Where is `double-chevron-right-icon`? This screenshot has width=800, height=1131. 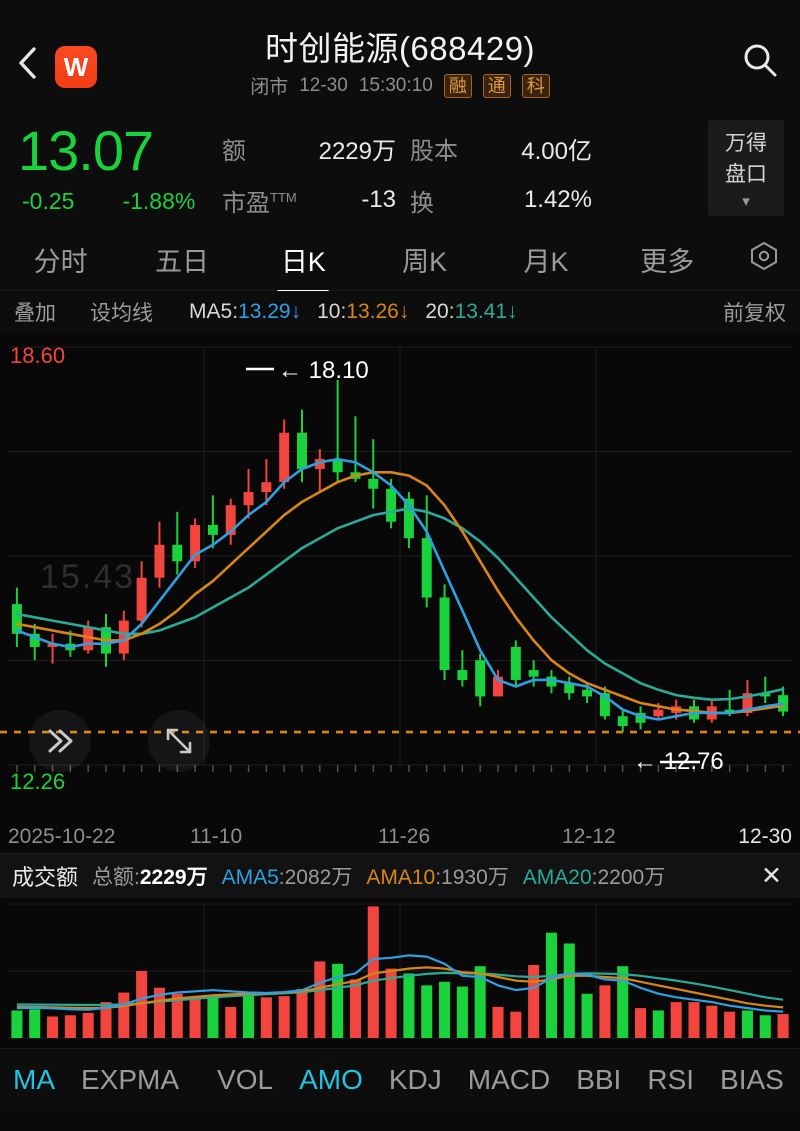 double-chevron-right-icon is located at coordinates (60, 741).